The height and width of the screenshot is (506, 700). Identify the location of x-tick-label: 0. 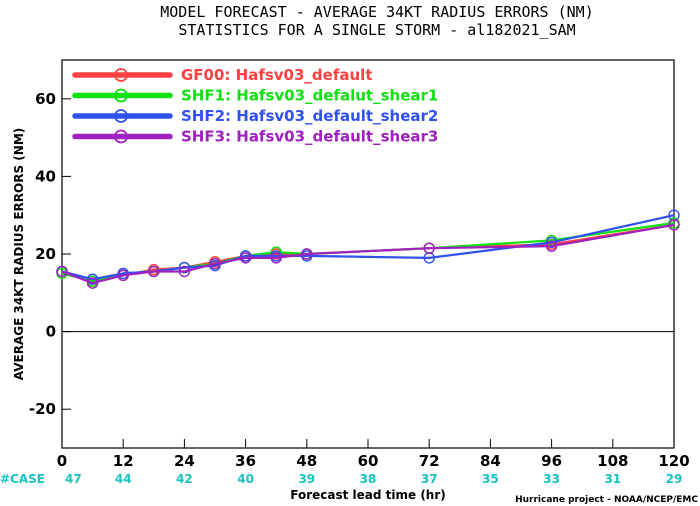
(62, 461).